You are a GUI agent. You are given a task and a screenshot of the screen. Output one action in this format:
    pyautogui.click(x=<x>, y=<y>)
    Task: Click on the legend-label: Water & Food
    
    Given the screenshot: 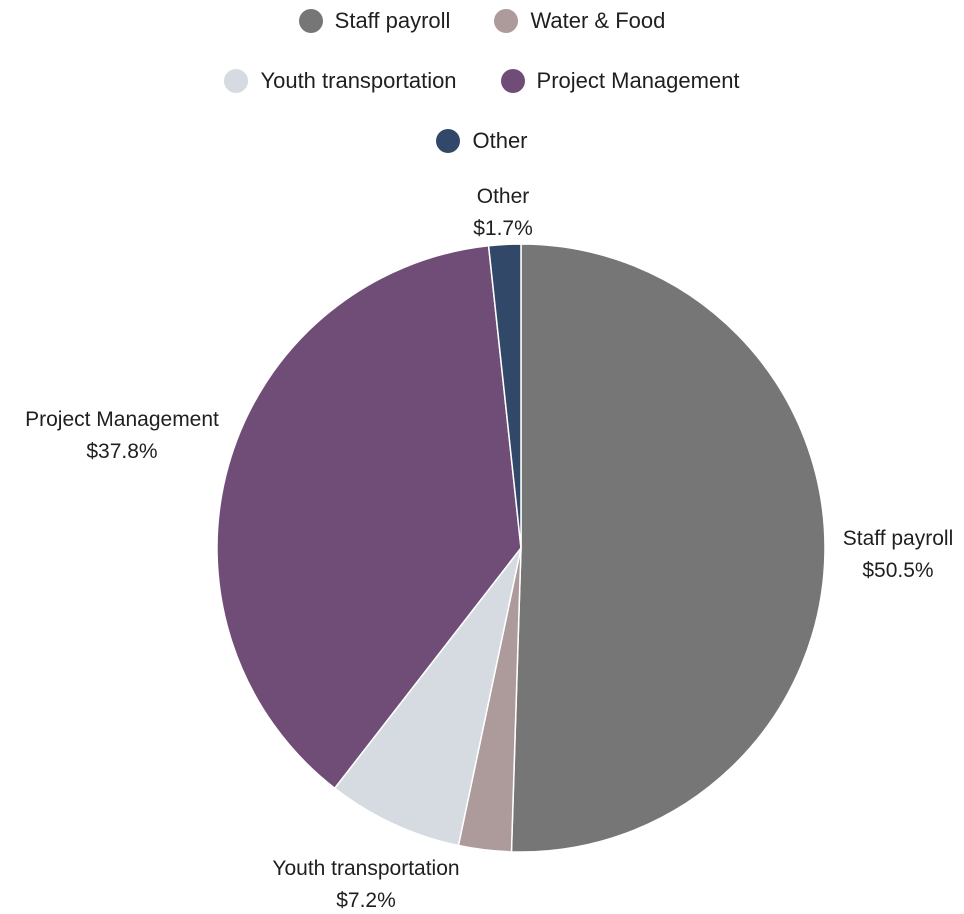 What is the action you would take?
    pyautogui.click(x=598, y=20)
    